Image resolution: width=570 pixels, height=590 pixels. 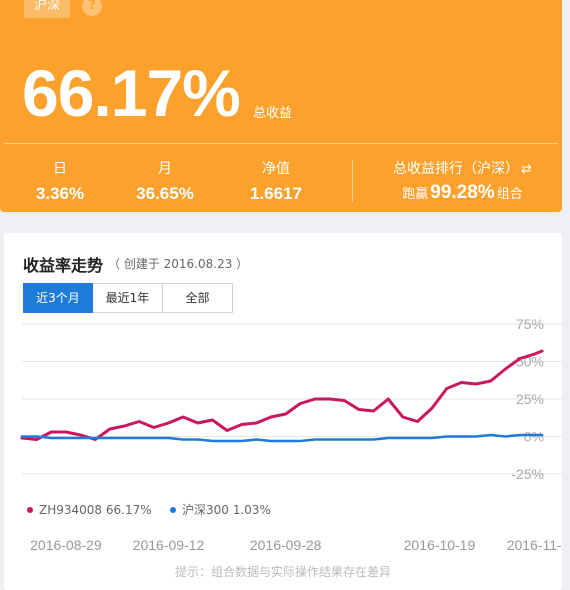 What do you see at coordinates (526, 169) in the screenshot?
I see `swap-icon: ⇄` at bounding box center [526, 169].